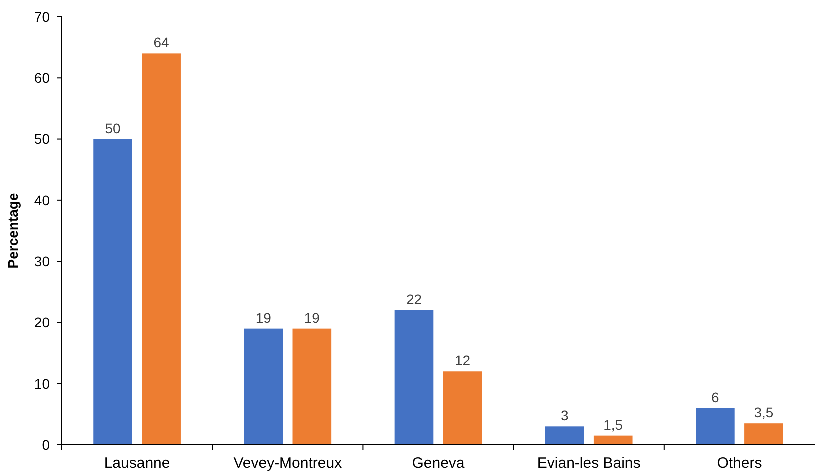  Describe the element at coordinates (564, 416) in the screenshot. I see `data-label: 3` at that location.